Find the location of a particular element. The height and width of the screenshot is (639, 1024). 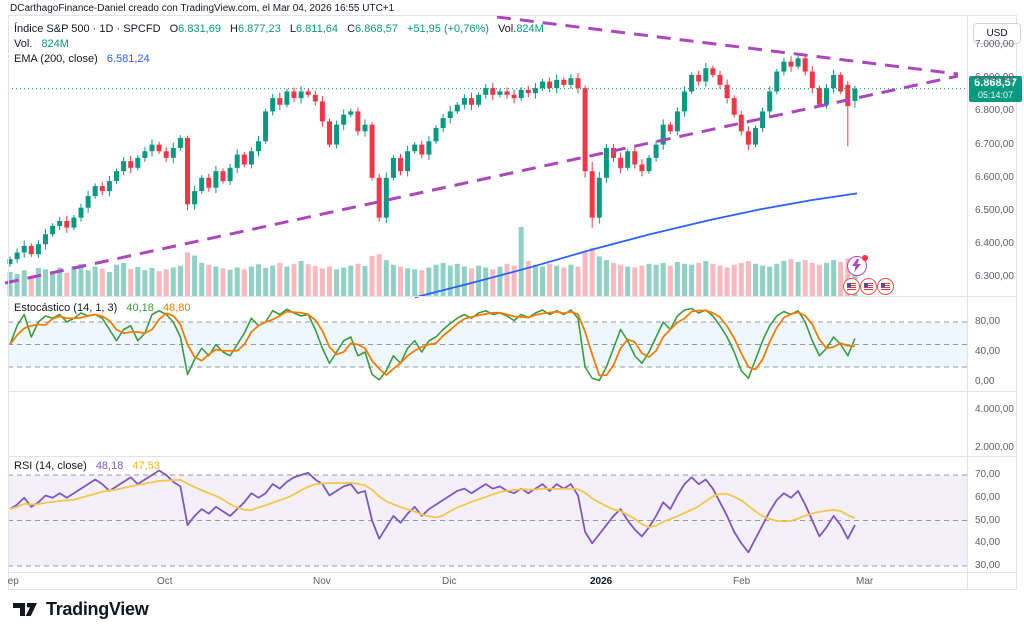

ema-label: EMA (200, close) is located at coordinates (56, 59).